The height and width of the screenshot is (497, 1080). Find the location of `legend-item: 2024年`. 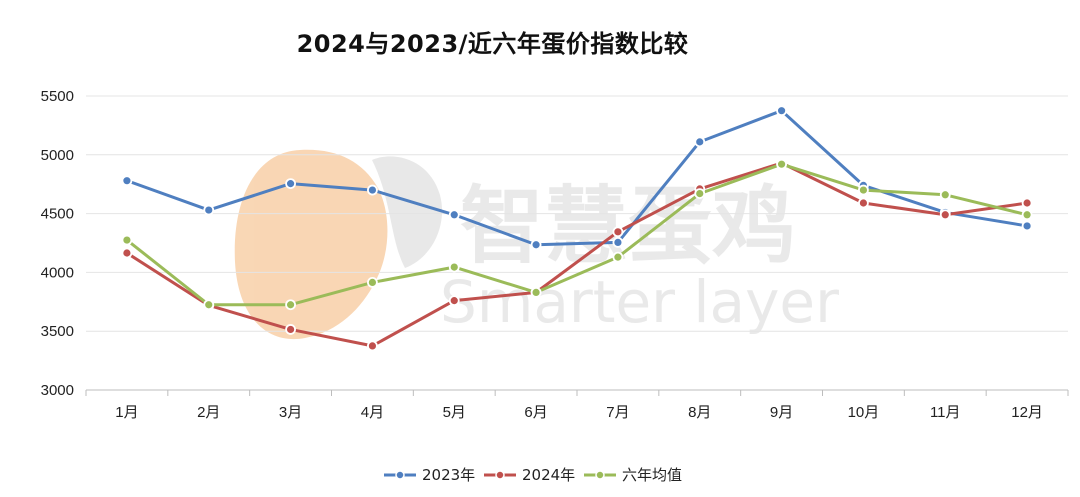

legend-item: 2024年 is located at coordinates (529, 475).